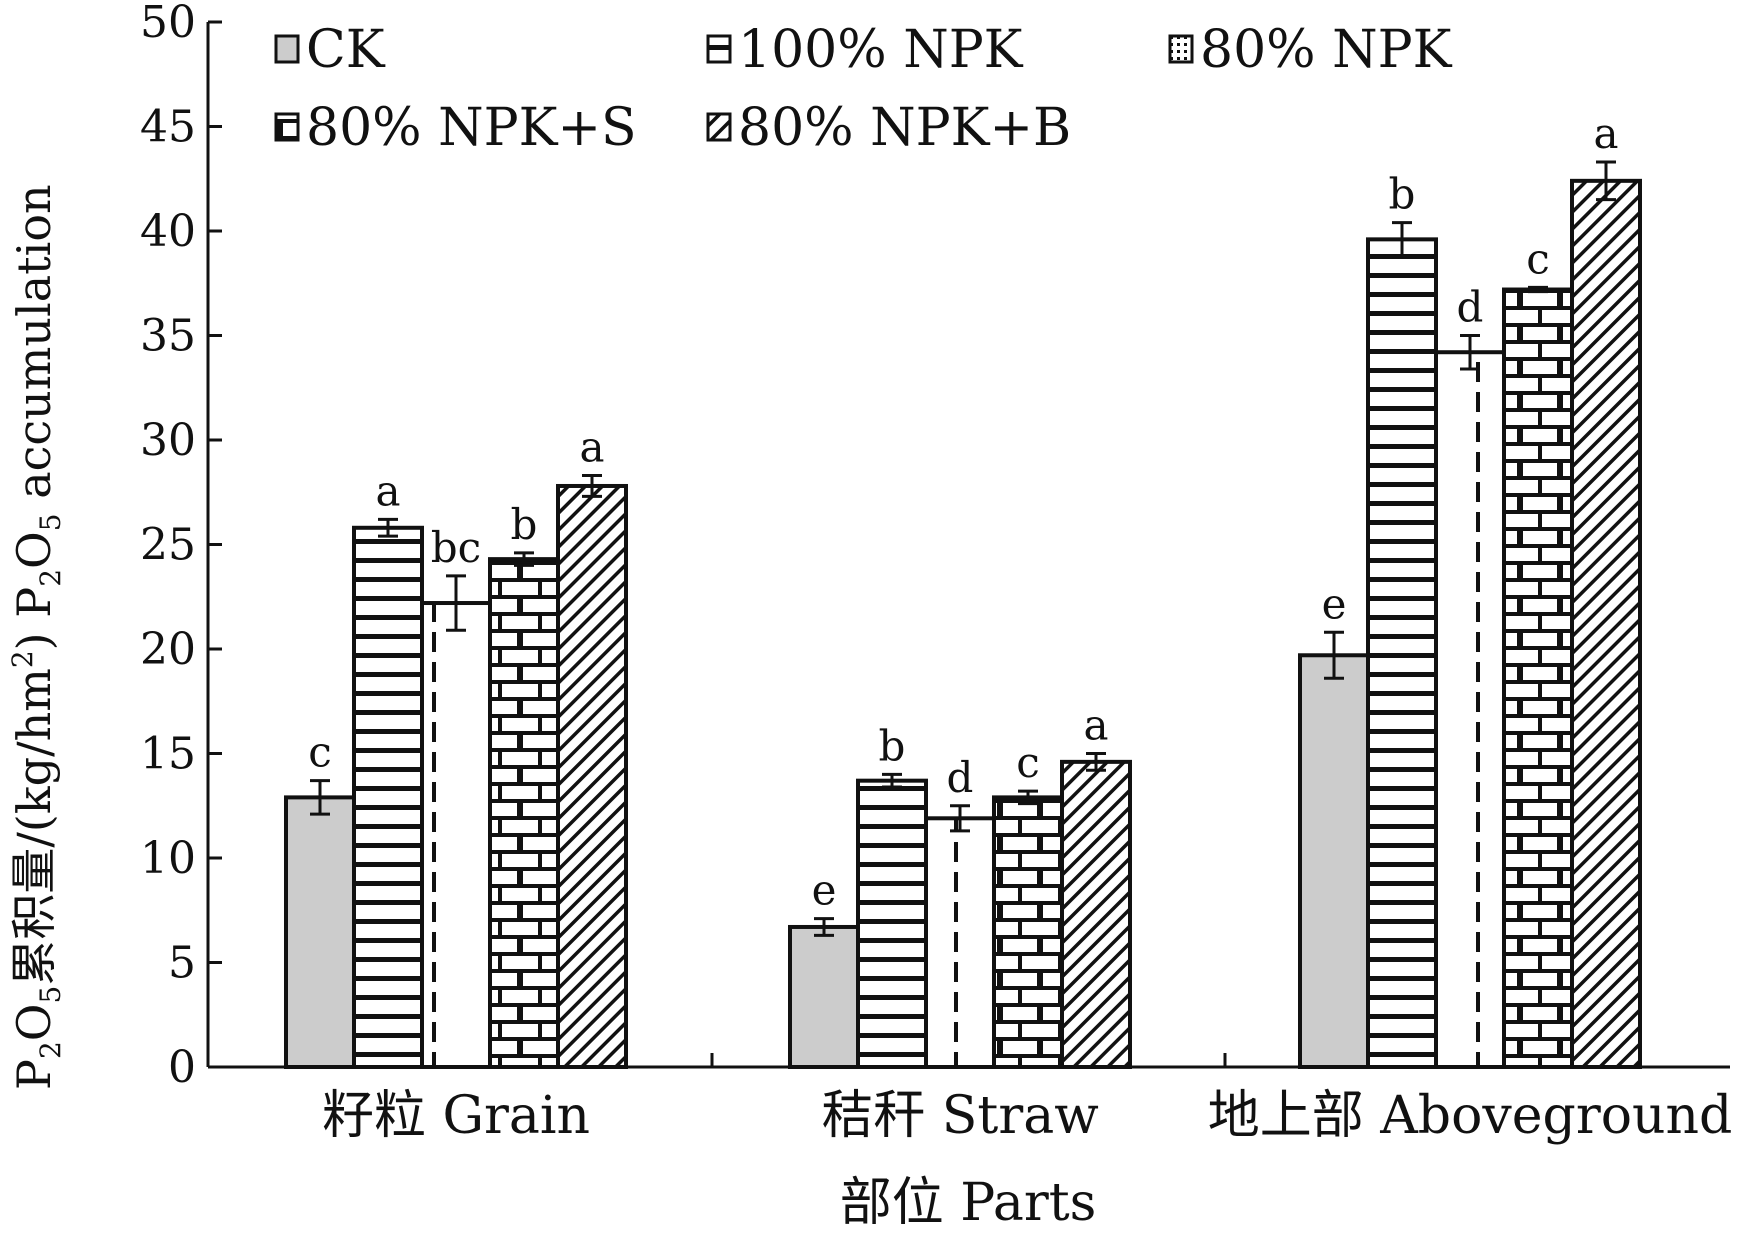 The image size is (1746, 1235). What do you see at coordinates (182, 963) in the screenshot?
I see `y-tick-label: 5` at bounding box center [182, 963].